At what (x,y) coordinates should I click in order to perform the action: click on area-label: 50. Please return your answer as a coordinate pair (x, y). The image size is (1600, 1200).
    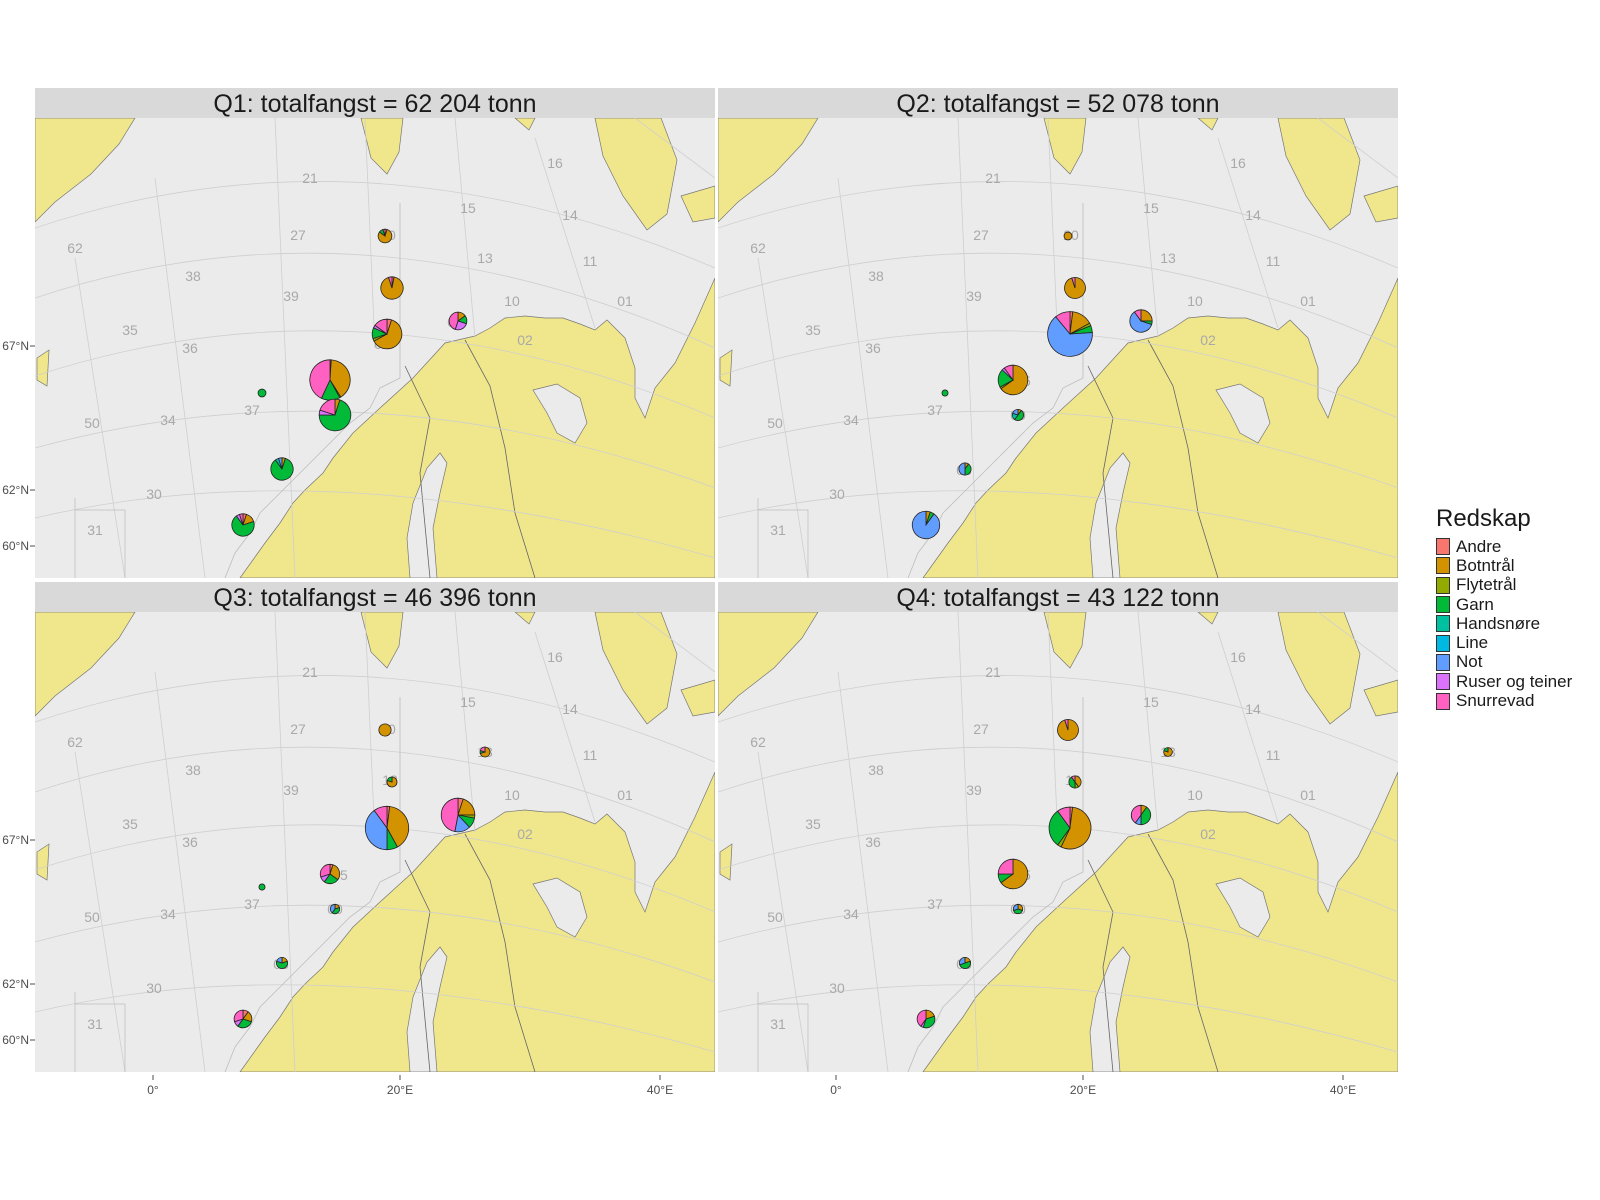
    Looking at the image, I should click on (775, 917).